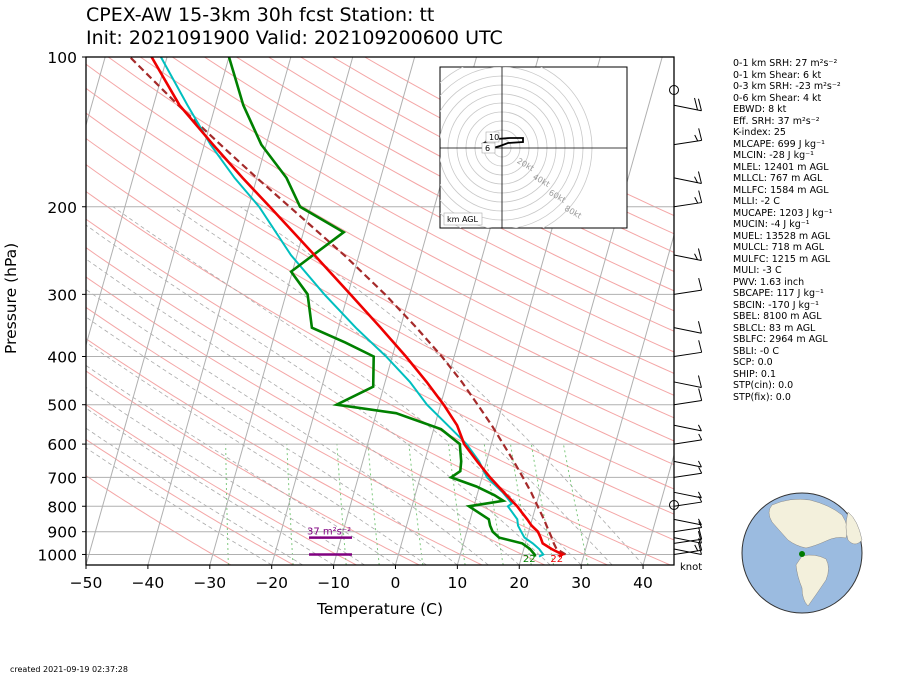 This screenshot has height=675, width=906. What do you see at coordinates (777, 98) in the screenshot?
I see `index-line: 0-6 km Shear: 4 kt` at bounding box center [777, 98].